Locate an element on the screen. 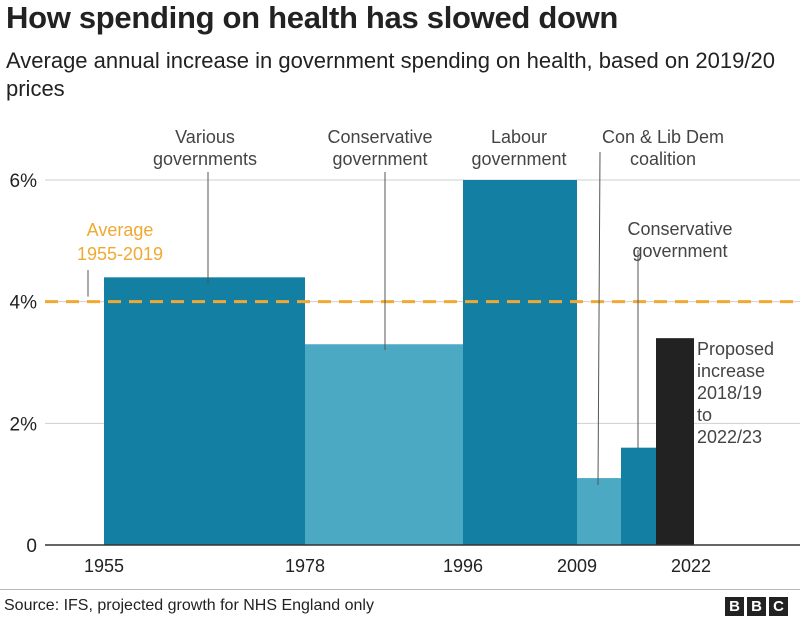  x-tick-label-2: 1996 is located at coordinates (463, 566).